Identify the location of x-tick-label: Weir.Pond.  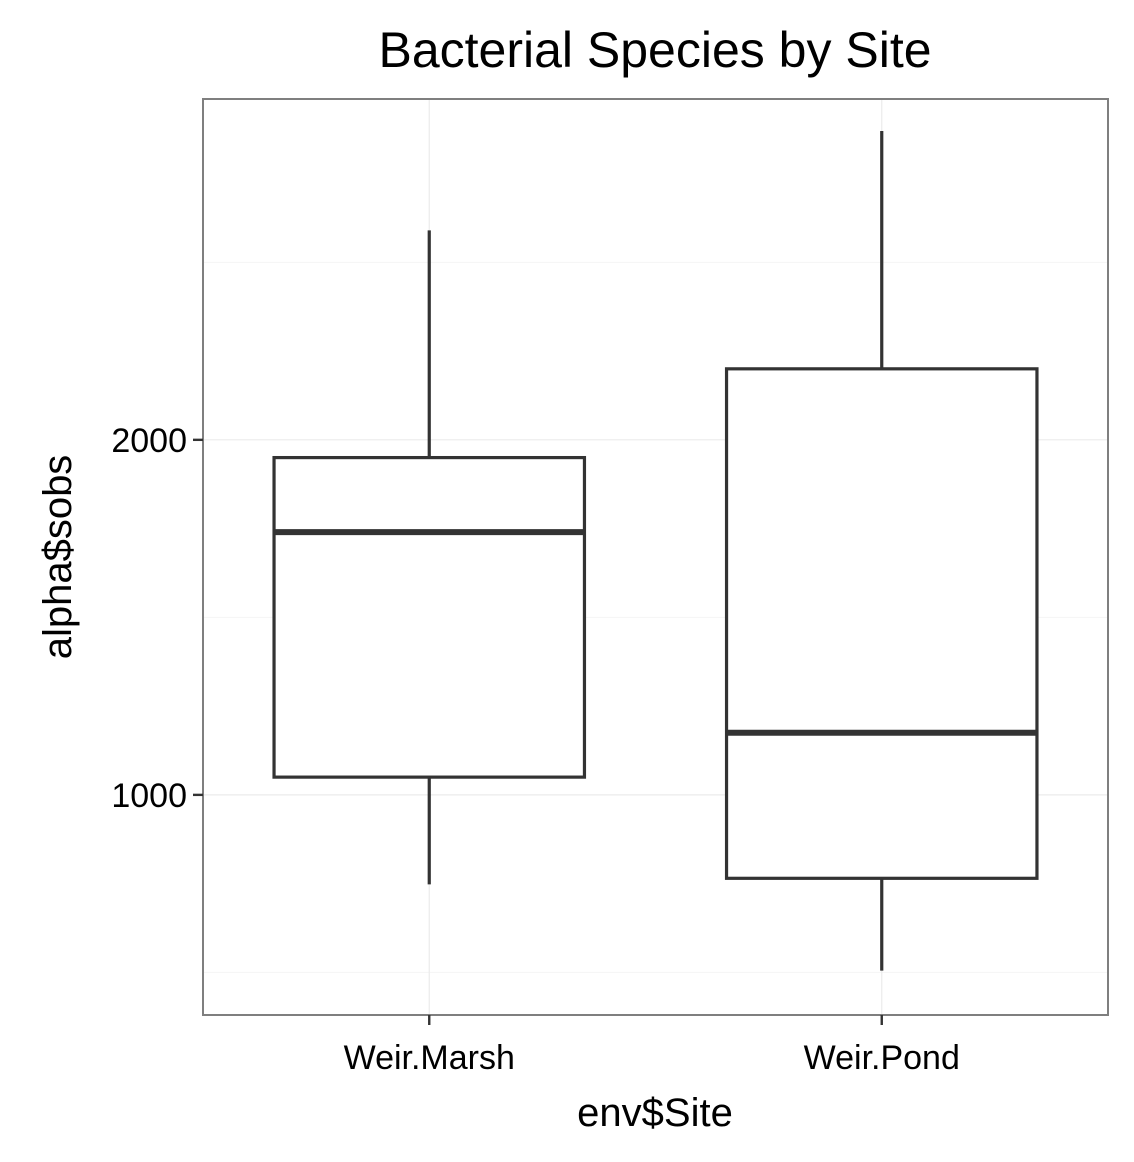
(882, 1058).